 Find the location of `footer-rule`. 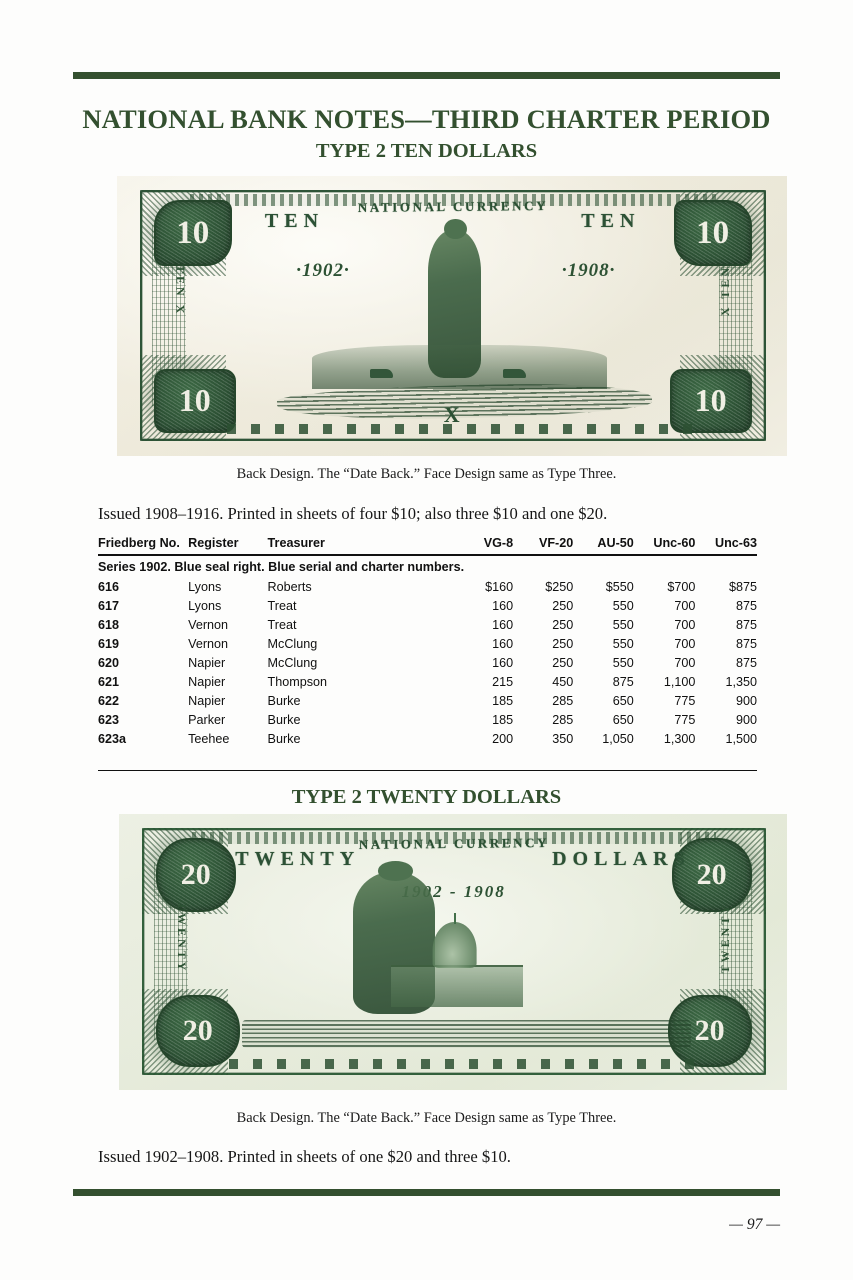

footer-rule is located at coordinates (426, 1192).